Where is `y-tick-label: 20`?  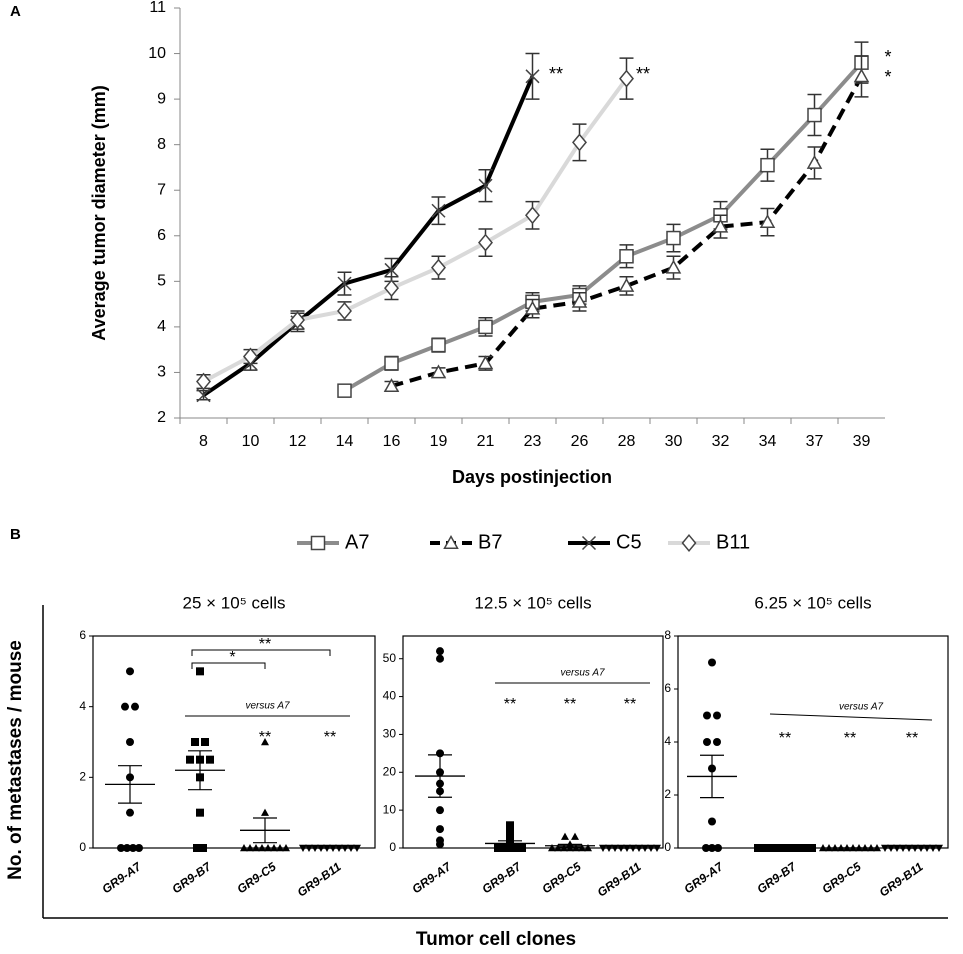 y-tick-label: 20 is located at coordinates (390, 771).